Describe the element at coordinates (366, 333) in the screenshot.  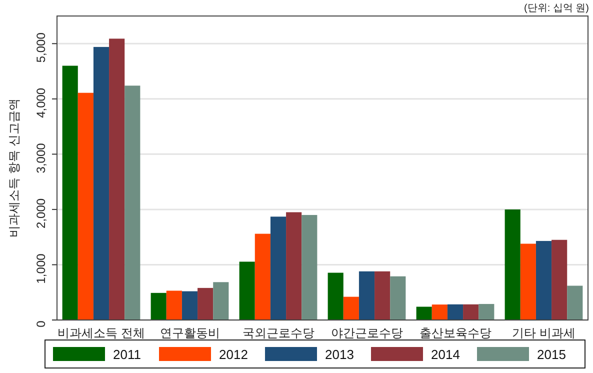
I see `x-tick-label: 야간근로수당` at that location.